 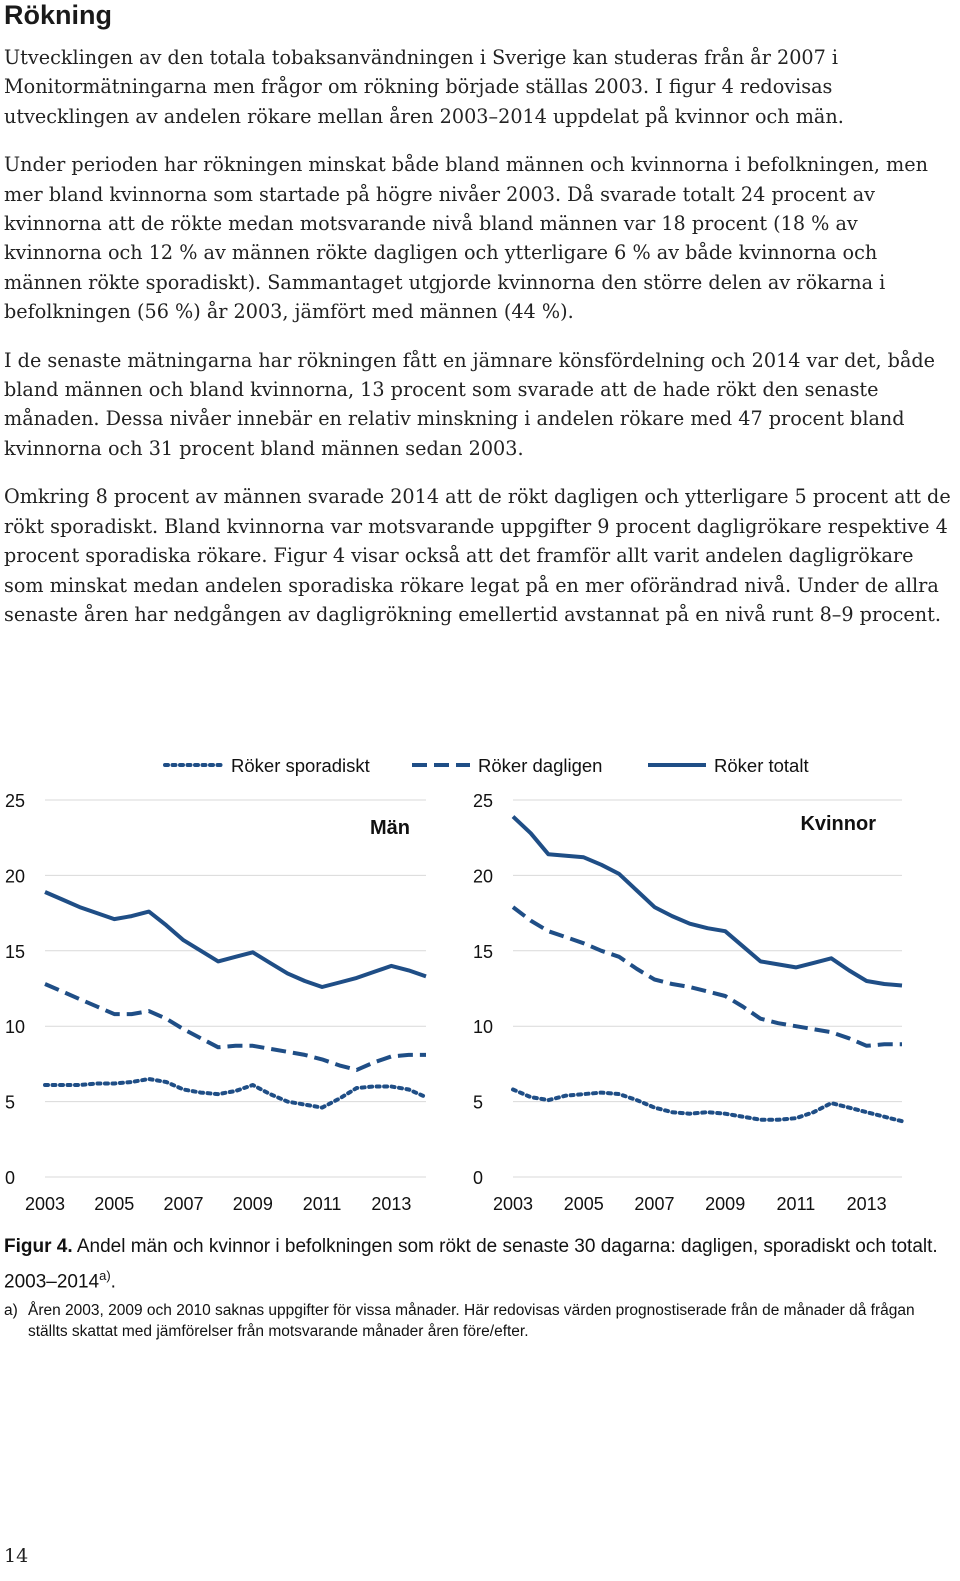 What do you see at coordinates (838, 824) in the screenshot?
I see `panel-title: Kvinnor` at bounding box center [838, 824].